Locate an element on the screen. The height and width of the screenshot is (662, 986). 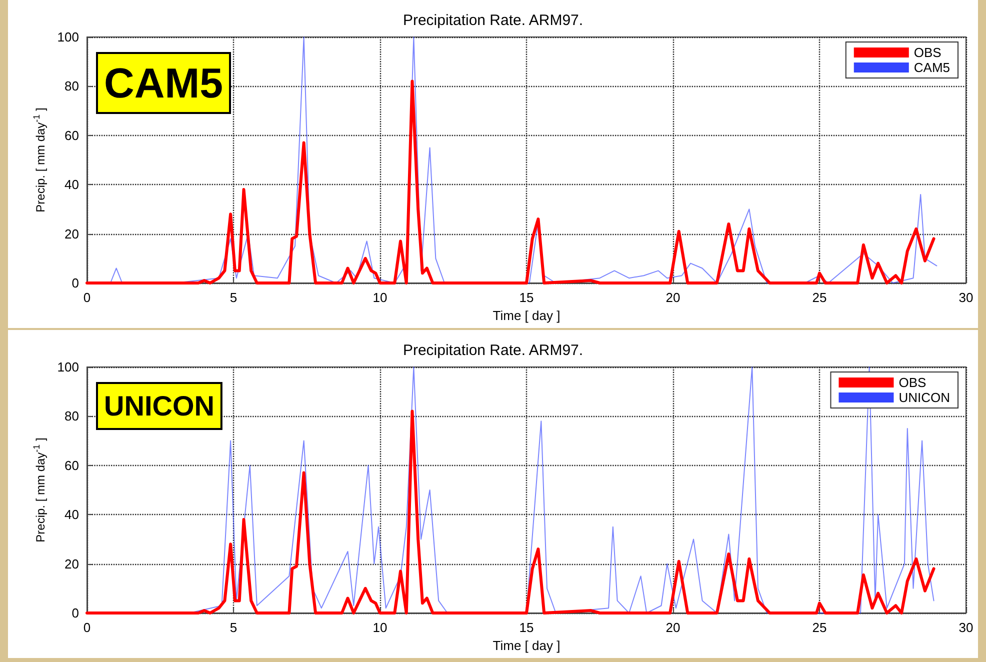
annotation: UNICON is located at coordinates (159, 406).